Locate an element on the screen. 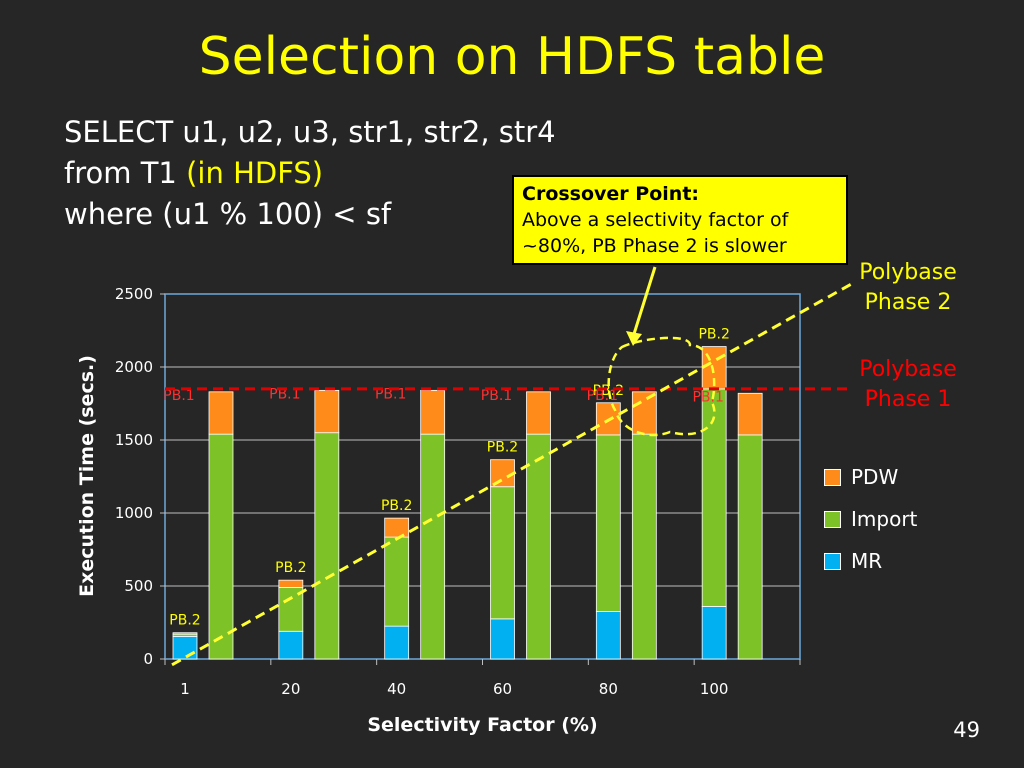  legend-swatch-pdw is located at coordinates (832, 477).